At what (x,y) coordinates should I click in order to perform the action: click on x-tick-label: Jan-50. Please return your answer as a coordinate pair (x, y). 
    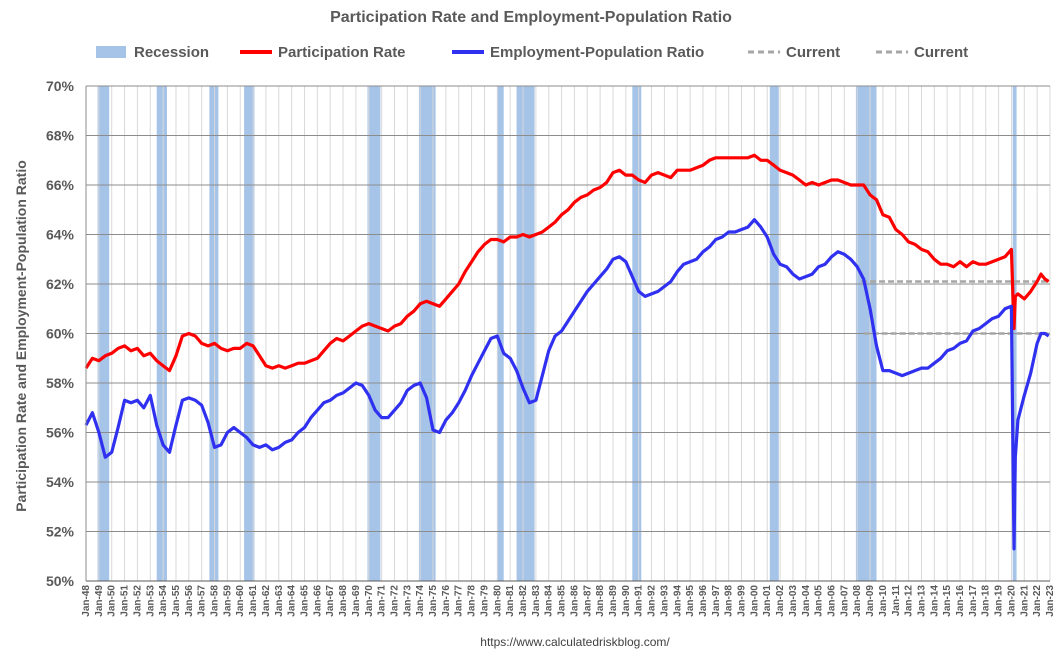
    Looking at the image, I should click on (112, 601).